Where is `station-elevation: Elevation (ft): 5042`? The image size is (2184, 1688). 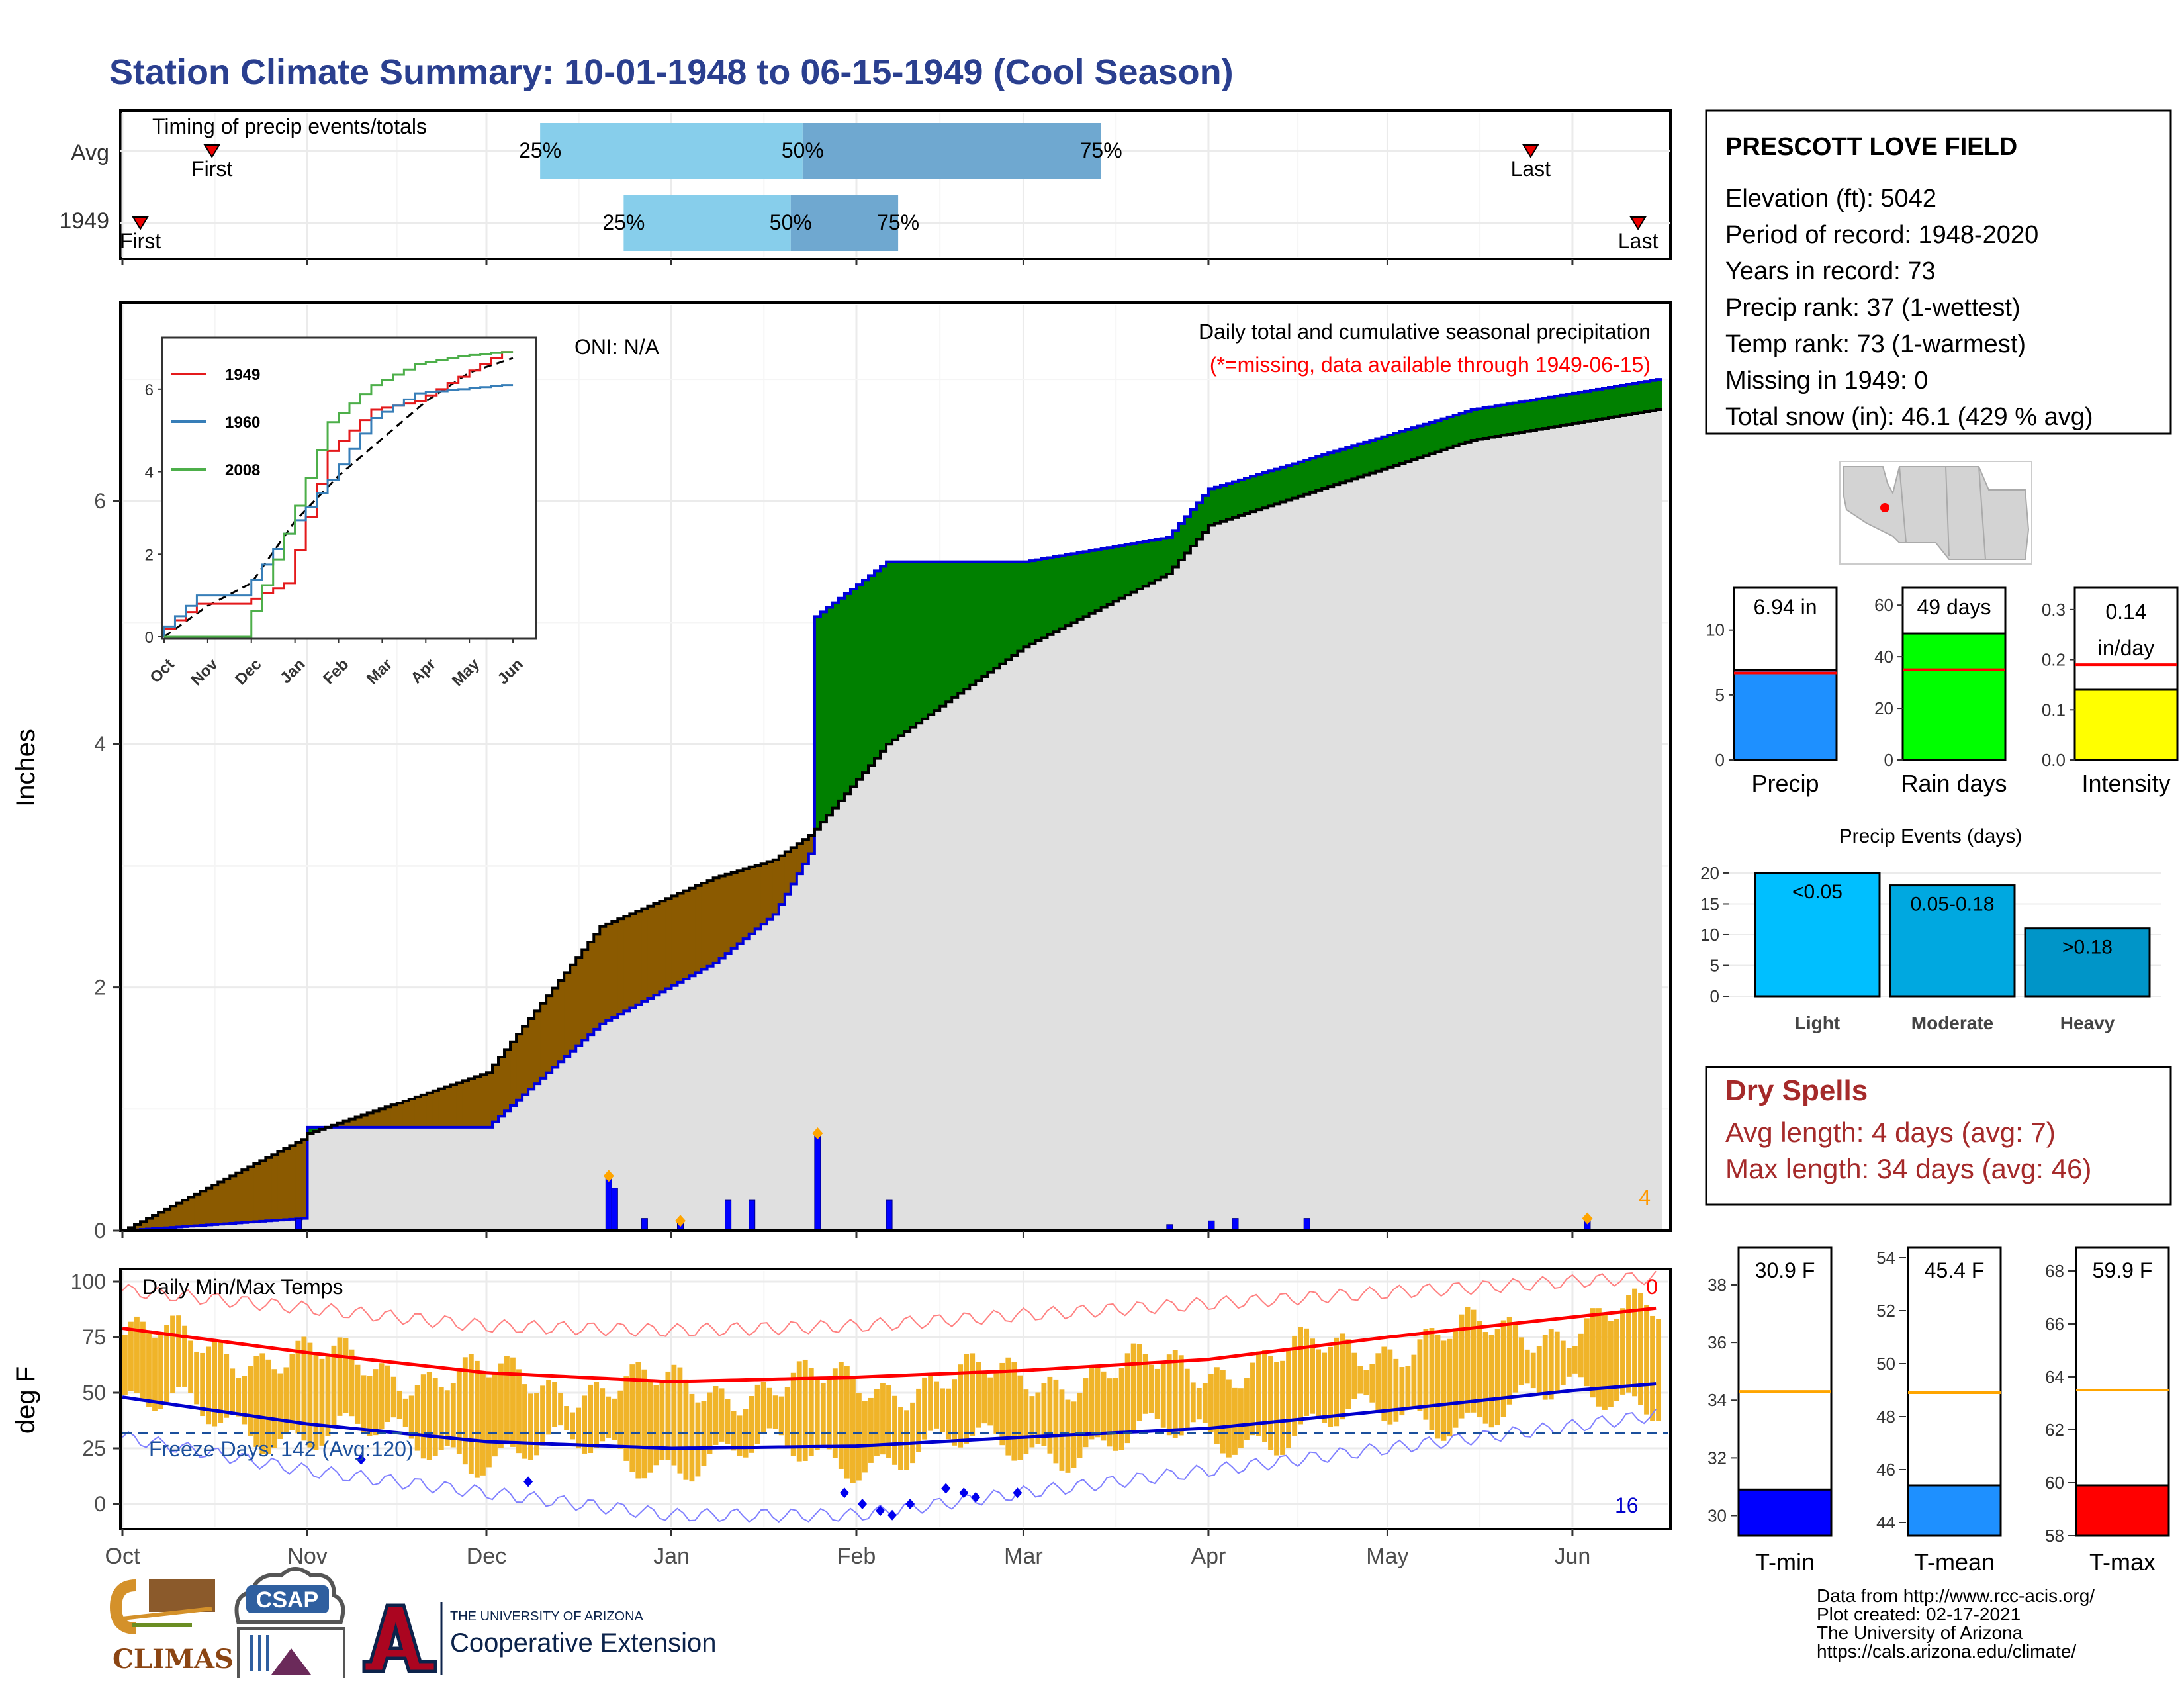
station-elevation: Elevation (ft): 5042 is located at coordinates (1831, 198).